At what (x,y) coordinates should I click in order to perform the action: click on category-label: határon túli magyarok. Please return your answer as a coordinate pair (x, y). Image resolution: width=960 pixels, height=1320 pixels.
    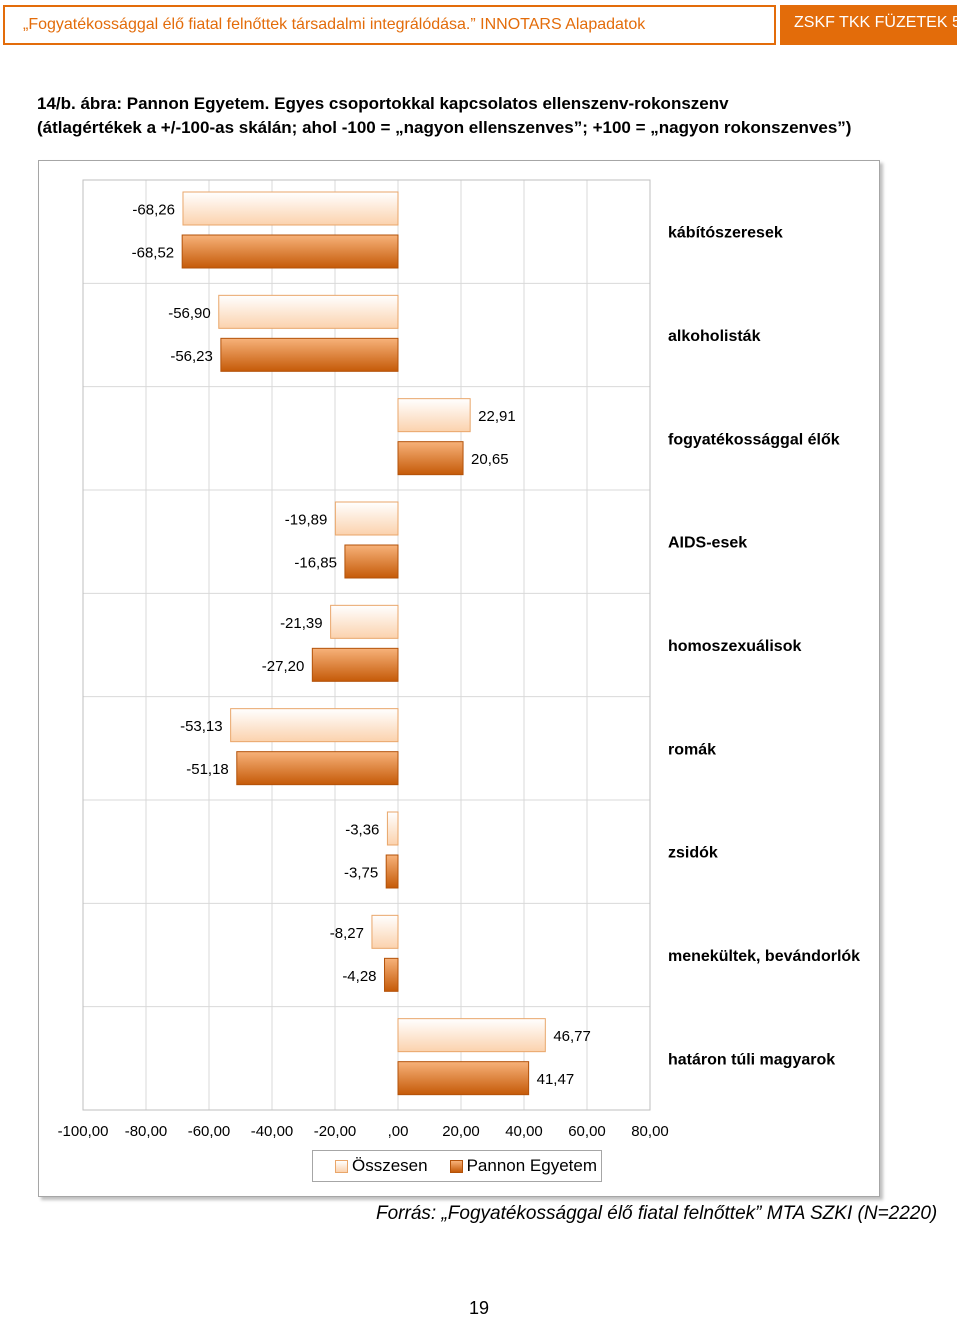
    Looking at the image, I should click on (751, 1059).